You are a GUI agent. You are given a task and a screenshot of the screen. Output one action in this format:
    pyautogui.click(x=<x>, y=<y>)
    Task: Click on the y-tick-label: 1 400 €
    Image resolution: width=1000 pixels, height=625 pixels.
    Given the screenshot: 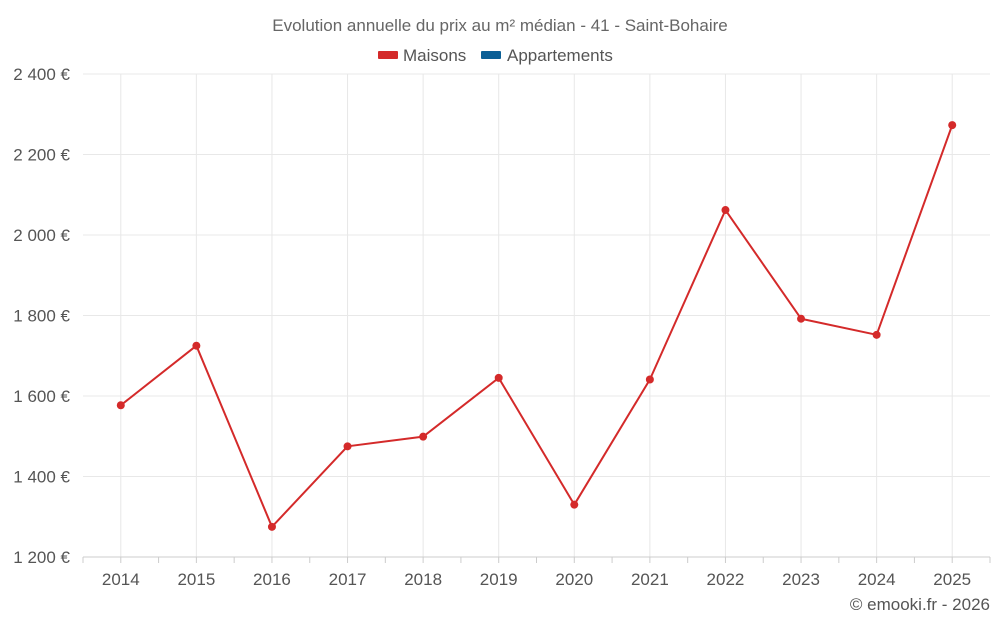 What is the action you would take?
    pyautogui.click(x=41, y=477)
    